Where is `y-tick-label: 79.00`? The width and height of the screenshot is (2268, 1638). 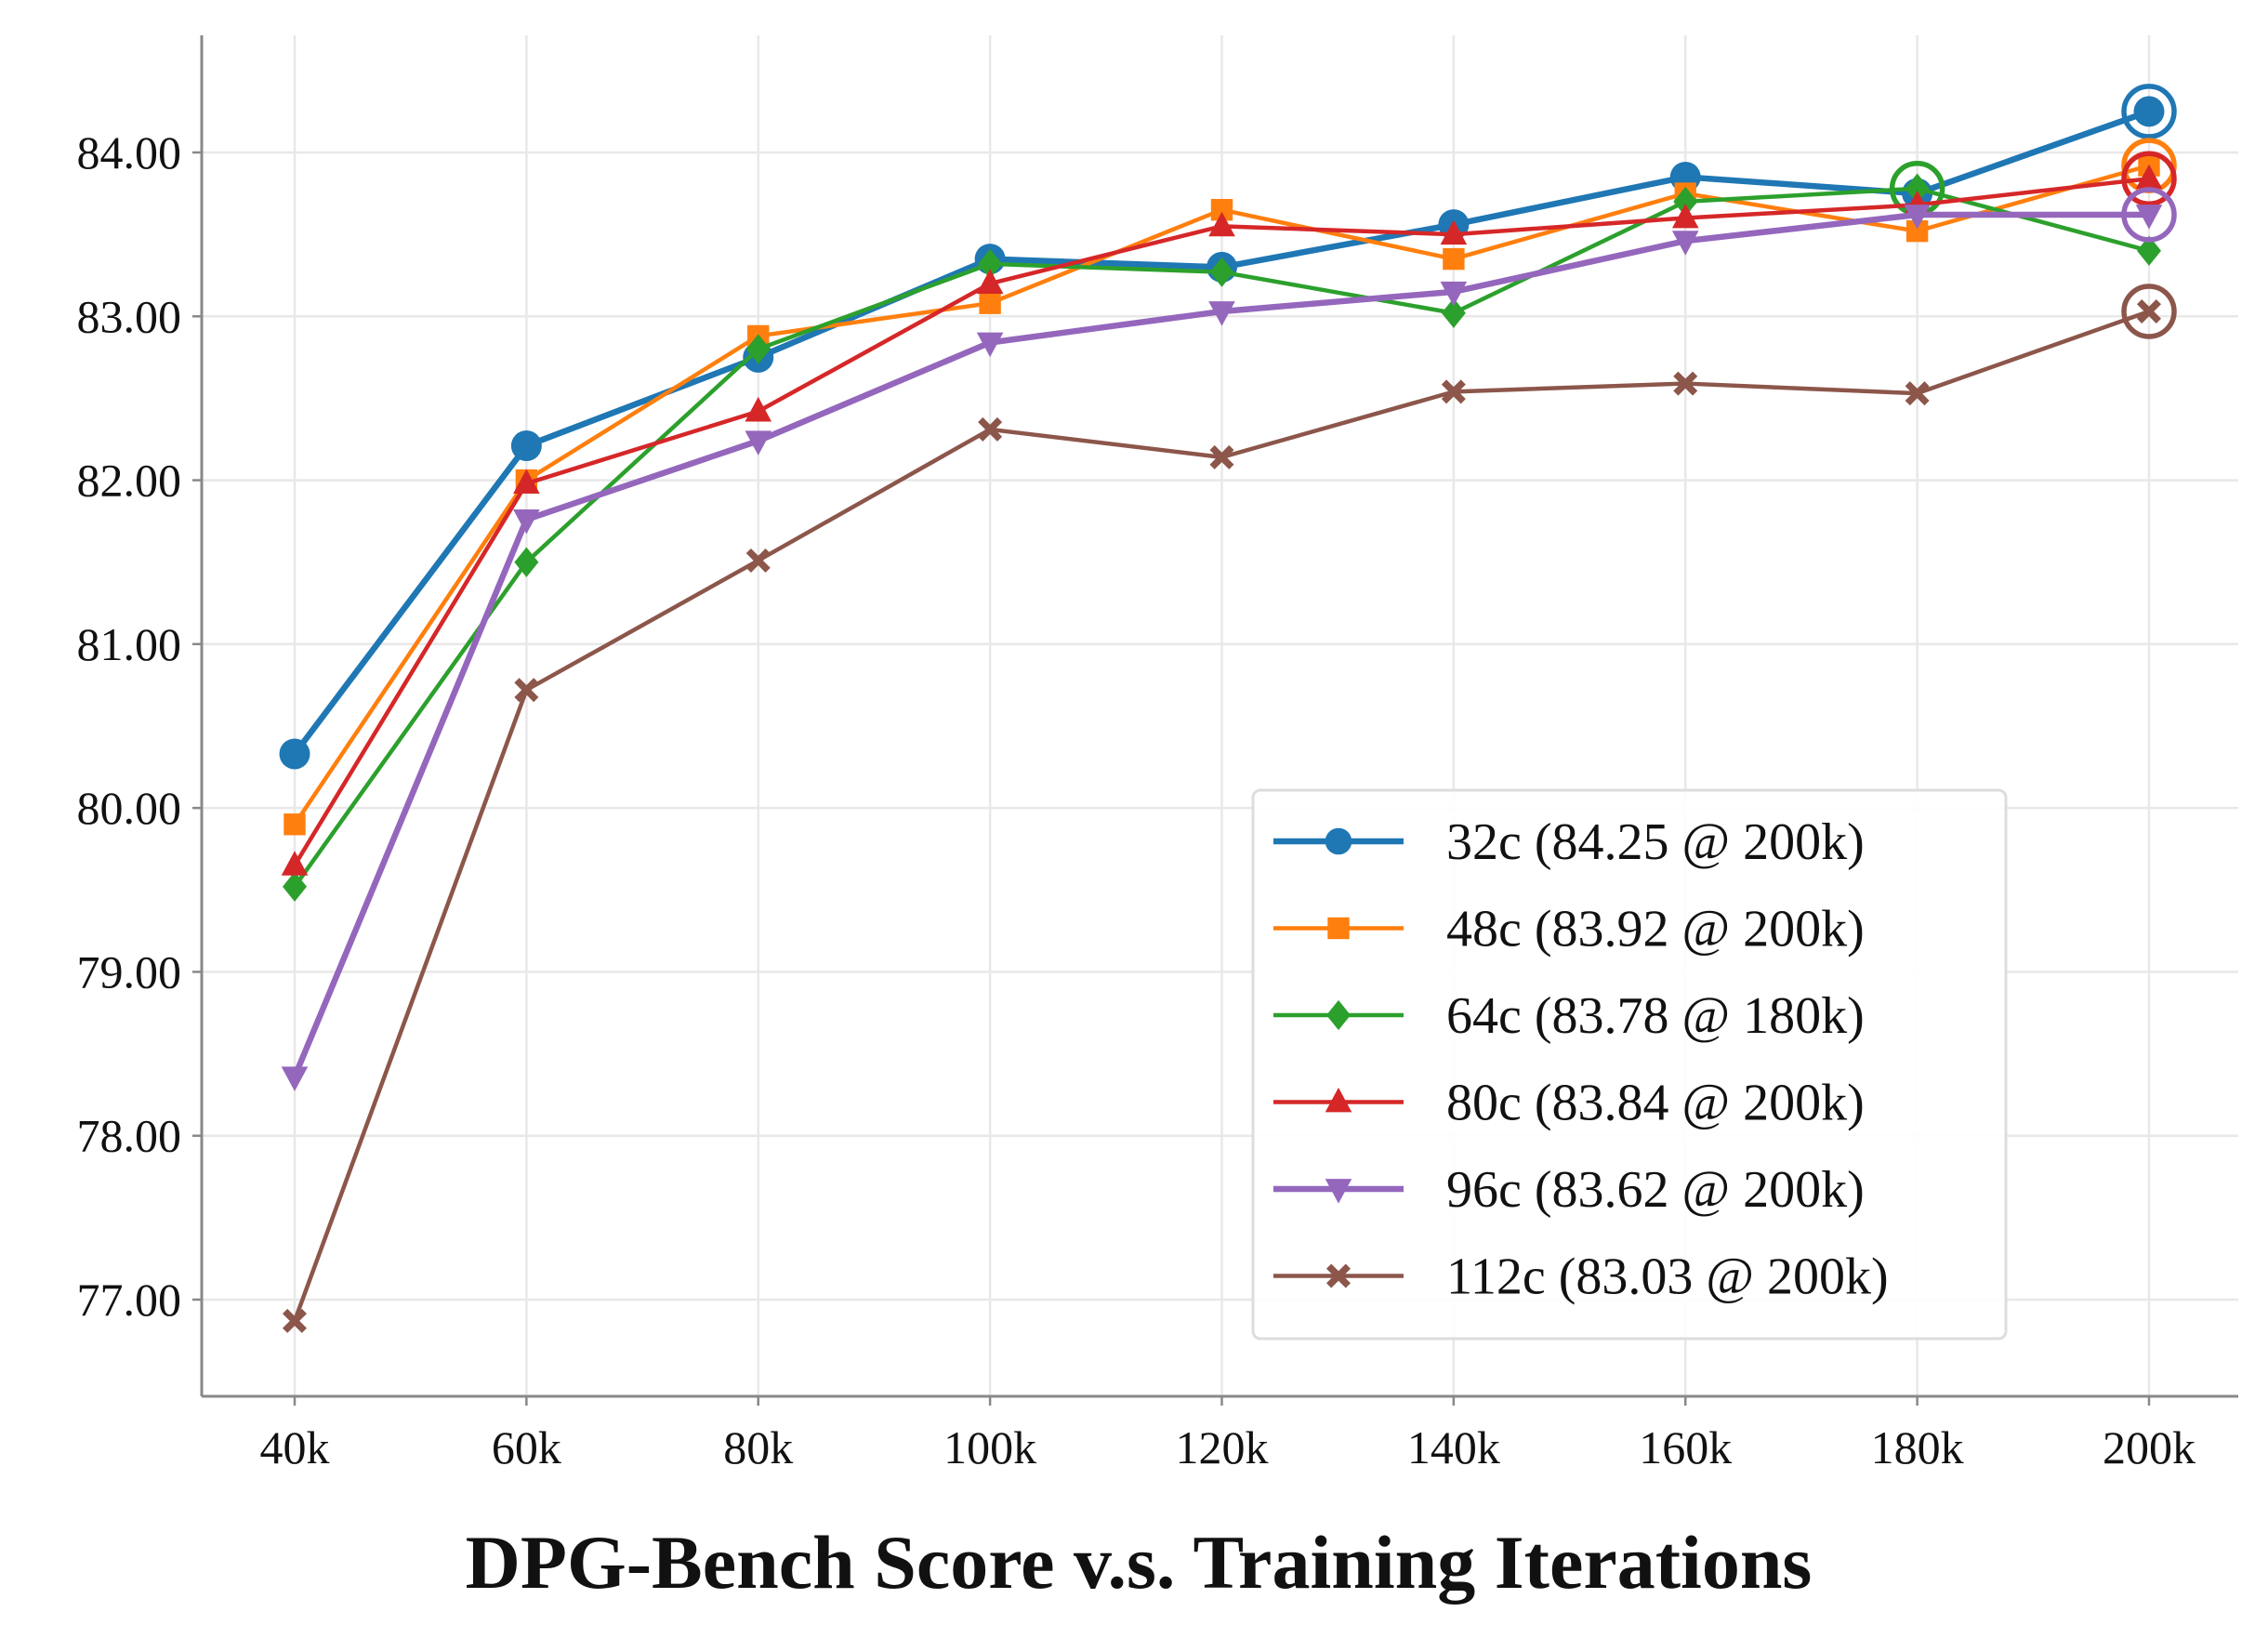 y-tick-label: 79.00 is located at coordinates (129, 971).